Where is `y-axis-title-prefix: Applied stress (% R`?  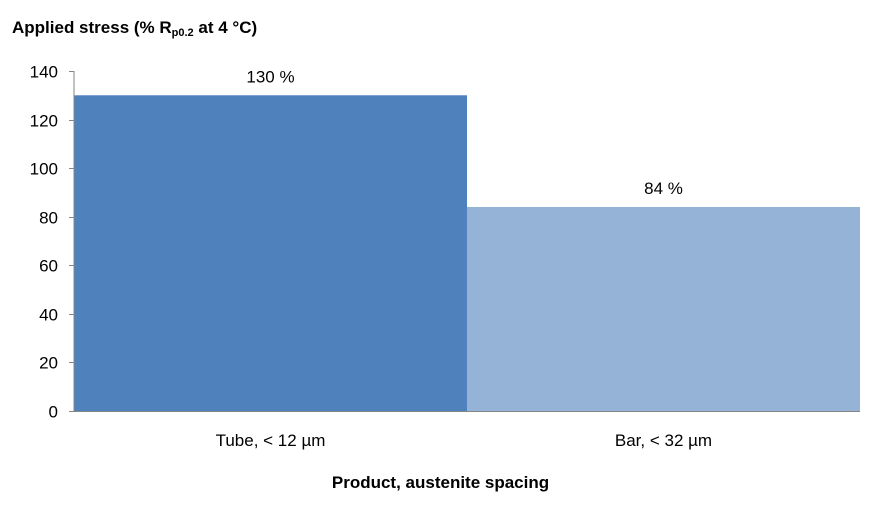 y-axis-title-prefix: Applied stress (% R is located at coordinates (92, 27).